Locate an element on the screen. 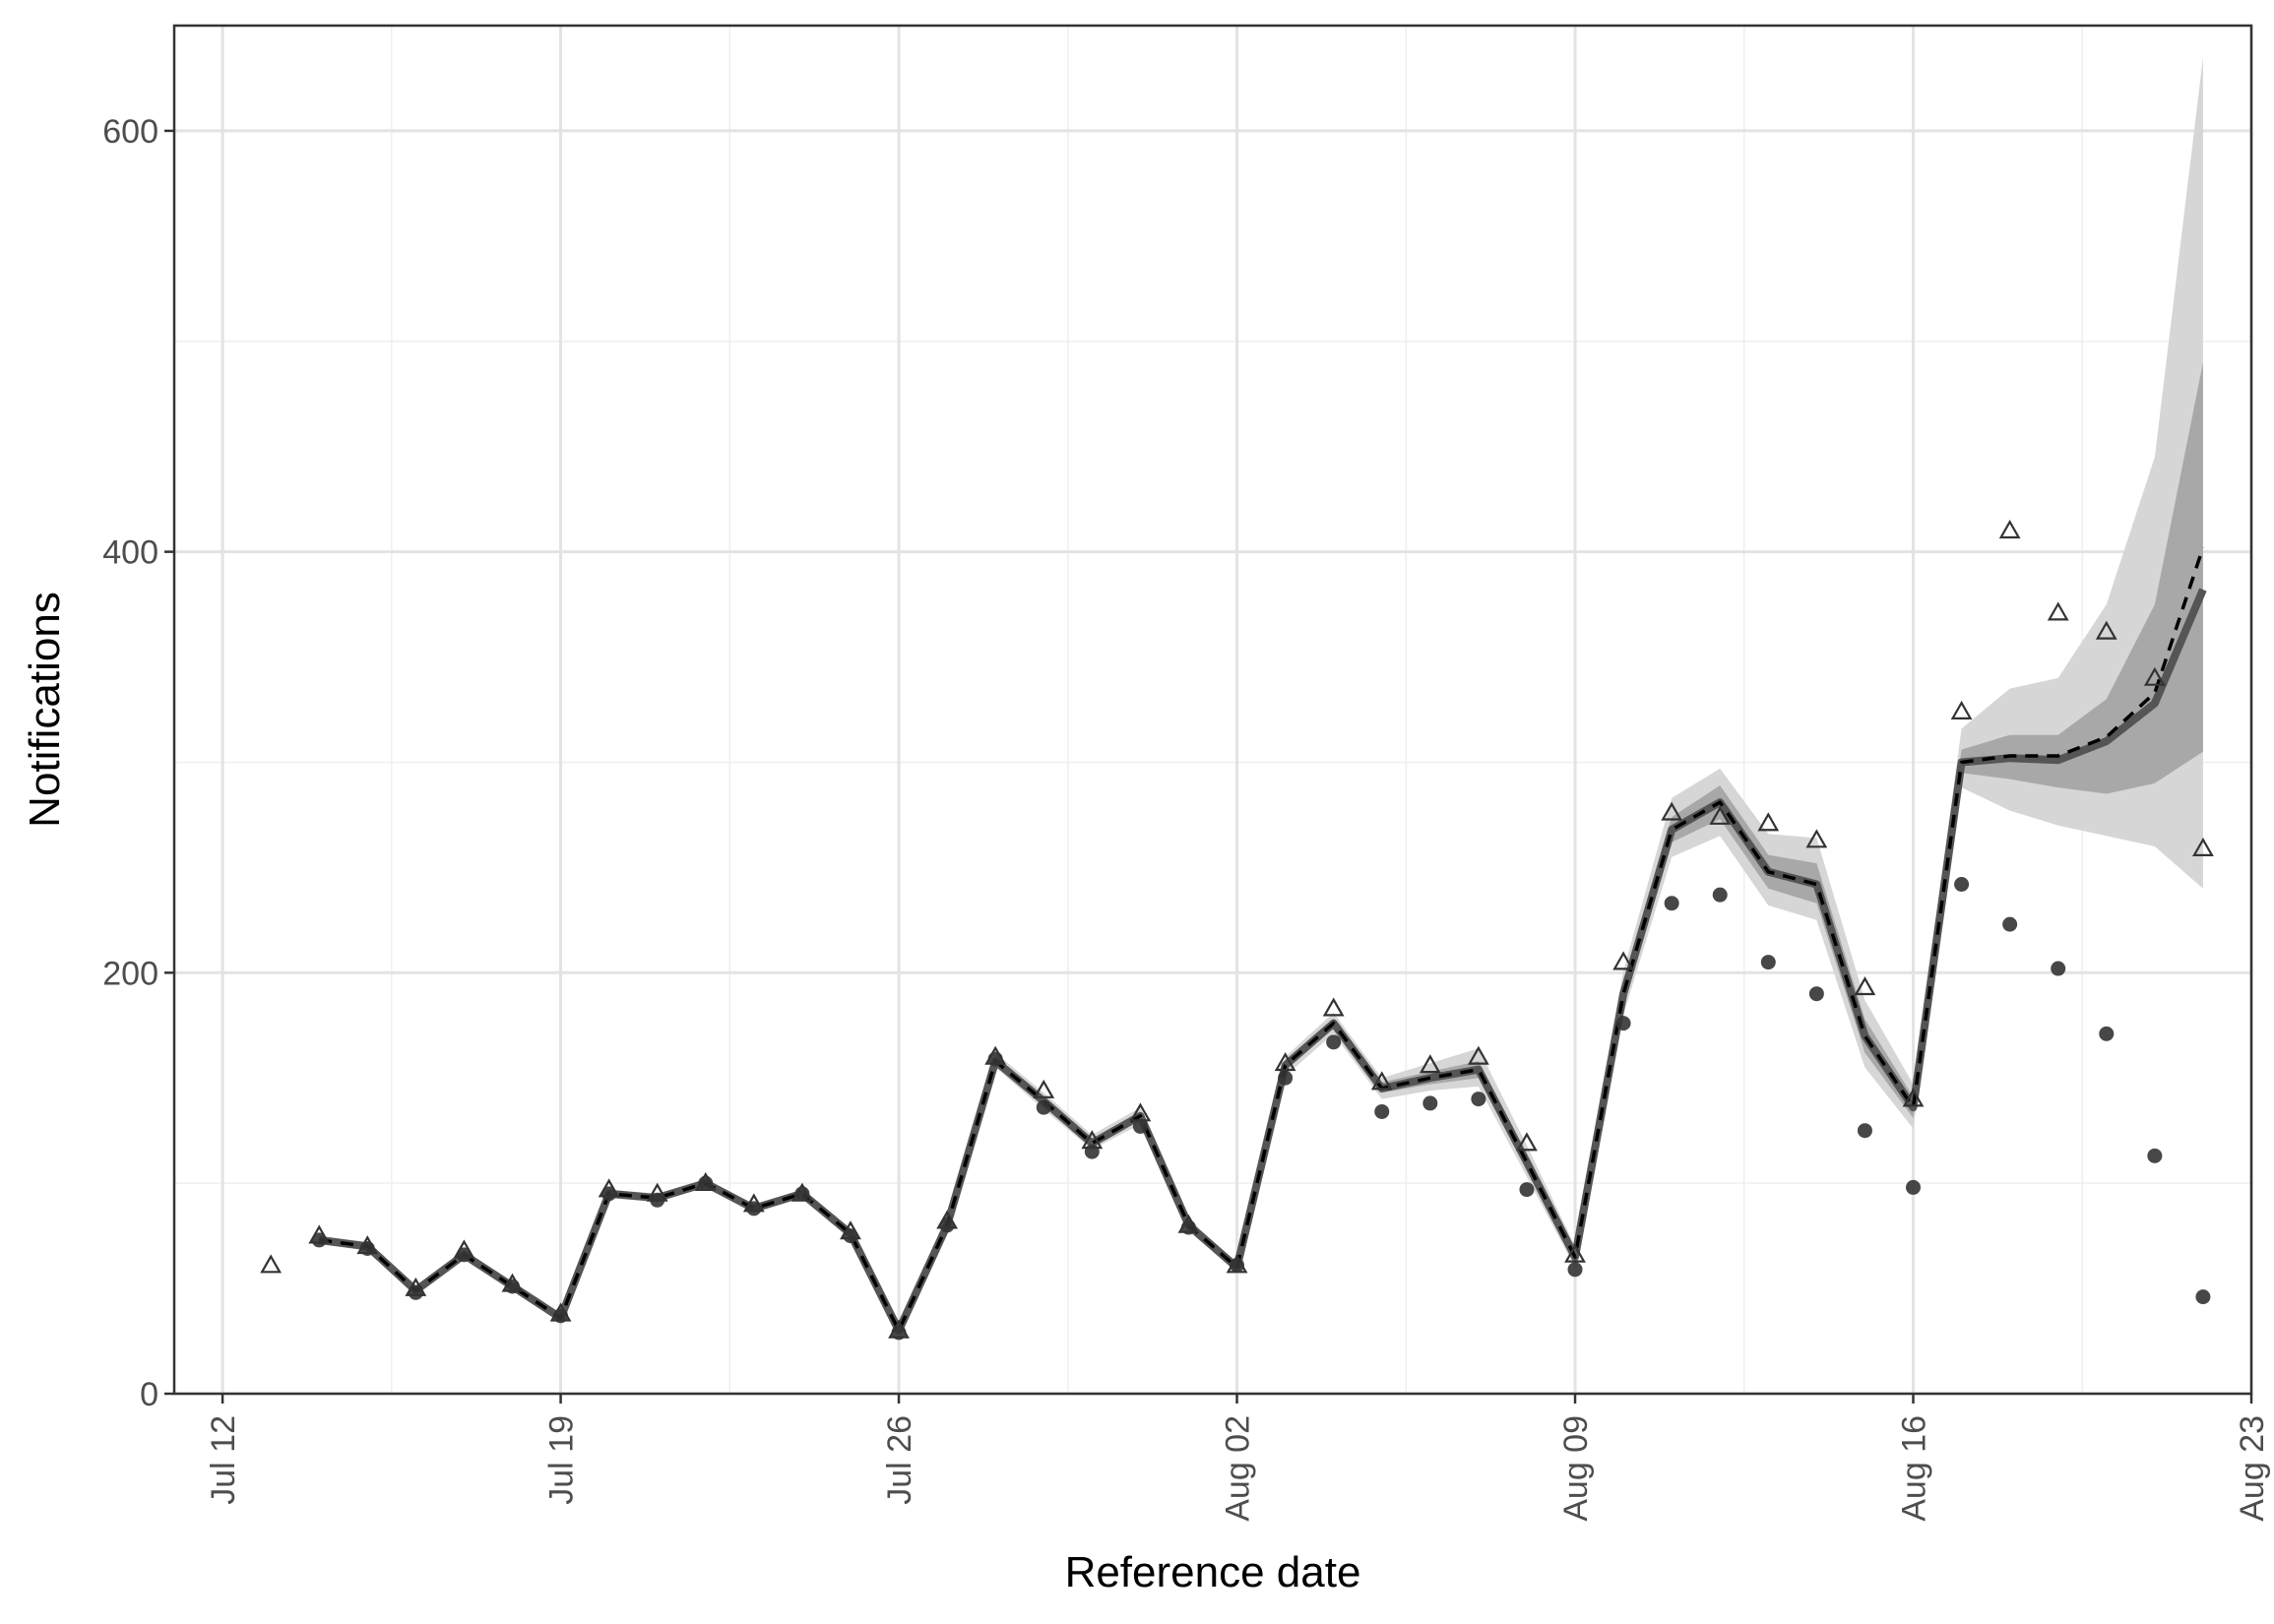 The height and width of the screenshot is (1624, 2274). x-tick-label: Aug 02 is located at coordinates (1238, 1468).